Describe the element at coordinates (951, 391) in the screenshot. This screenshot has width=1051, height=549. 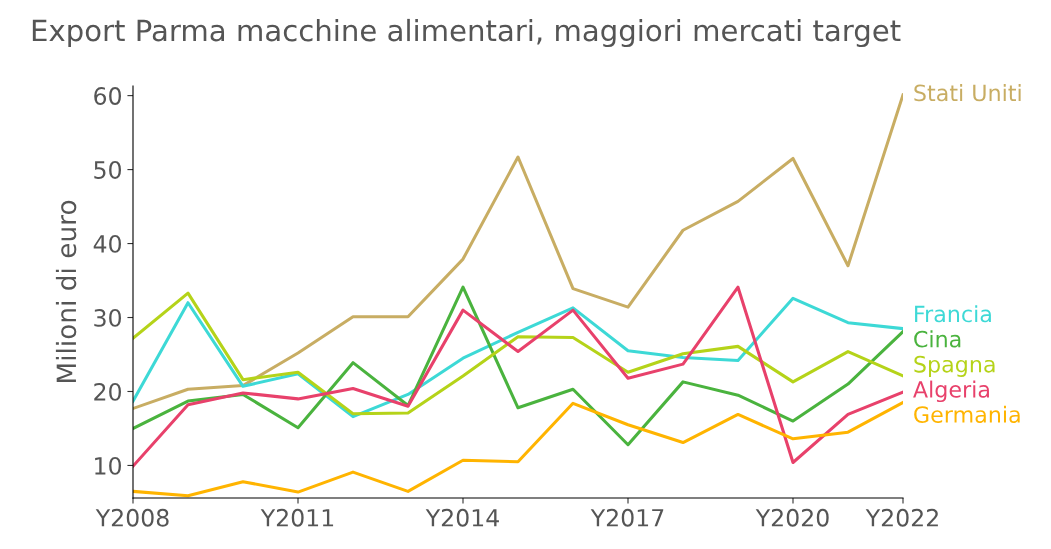
I see `series-label: Algeria` at that location.